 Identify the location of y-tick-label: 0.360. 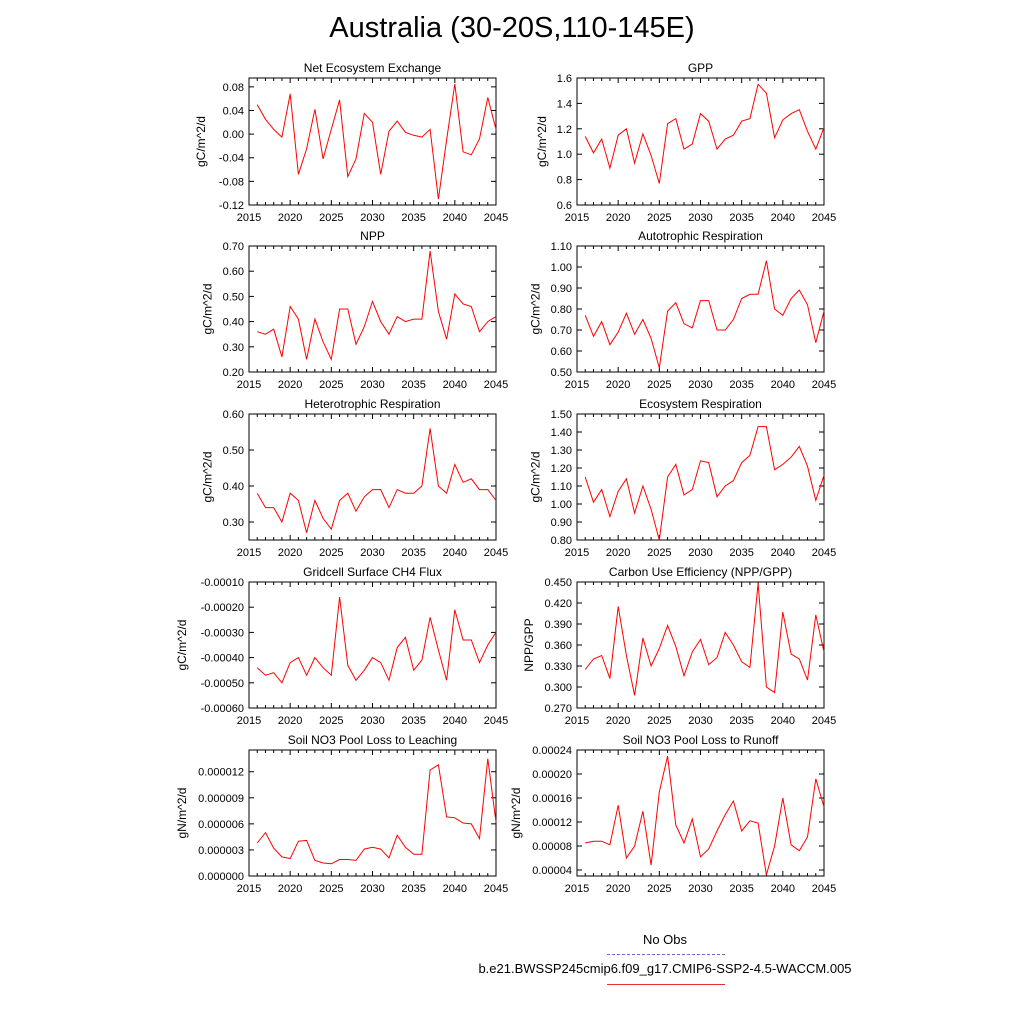
(558, 646).